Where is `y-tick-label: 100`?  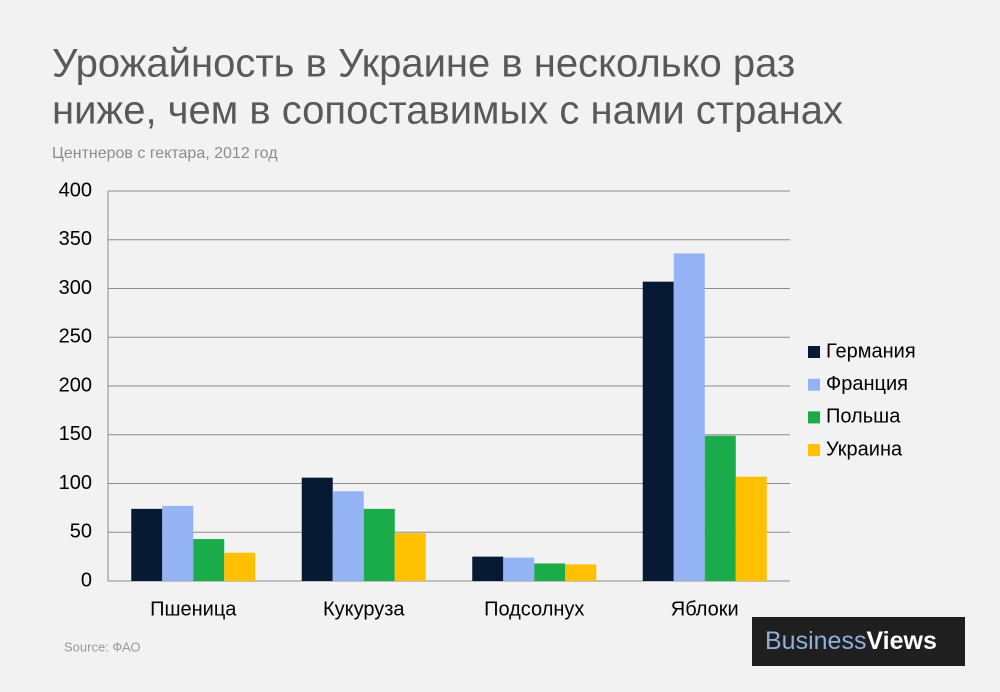
y-tick-label: 100 is located at coordinates (75, 483).